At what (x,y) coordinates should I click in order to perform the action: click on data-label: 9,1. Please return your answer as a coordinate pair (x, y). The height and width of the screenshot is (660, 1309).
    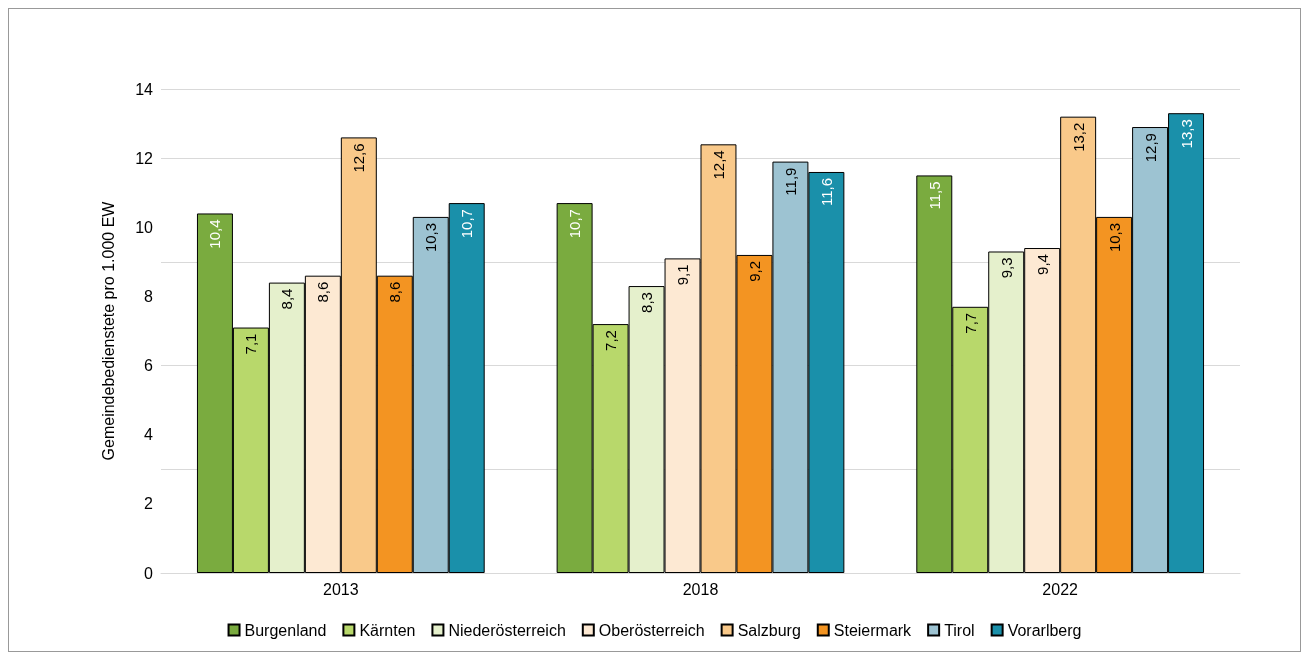
    Looking at the image, I should click on (683, 275).